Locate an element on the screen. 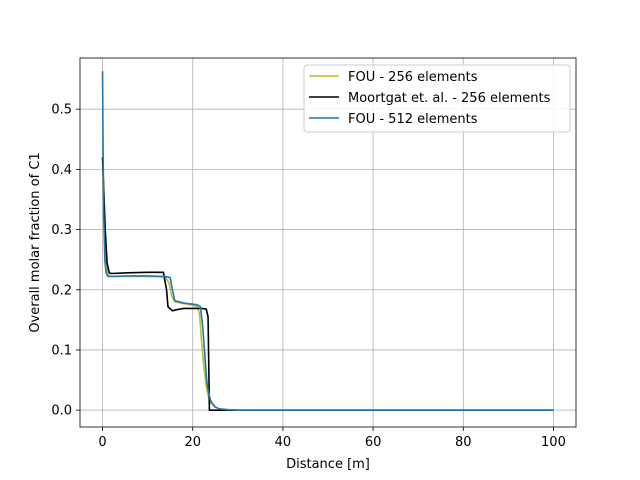  y-tick-label: 0.1 is located at coordinates (61, 350).